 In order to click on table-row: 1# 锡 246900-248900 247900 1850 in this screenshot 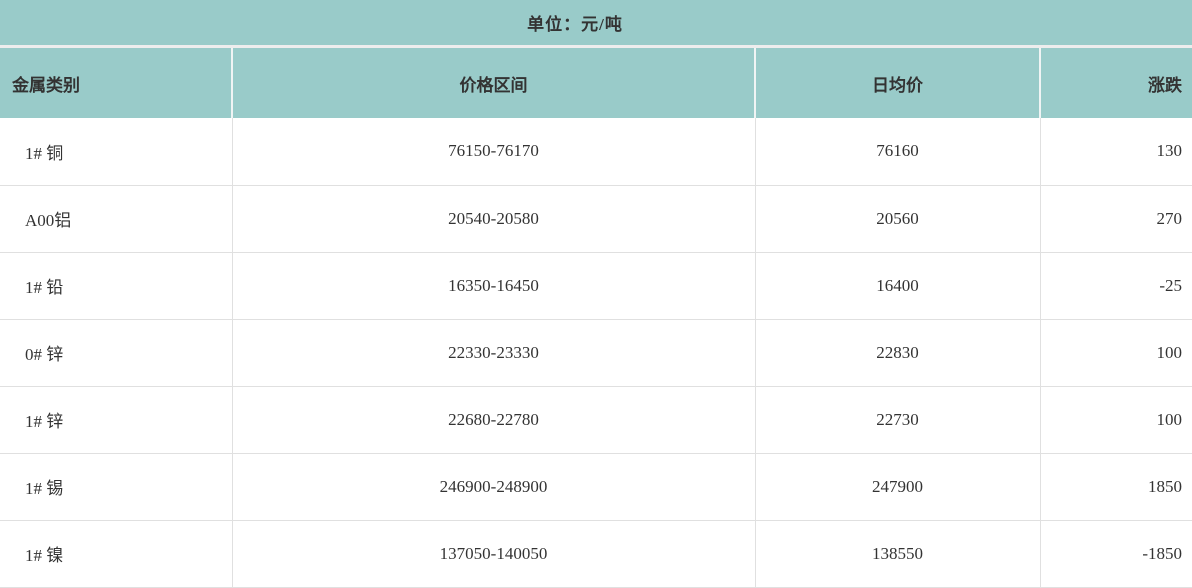, I will do `click(596, 487)`.